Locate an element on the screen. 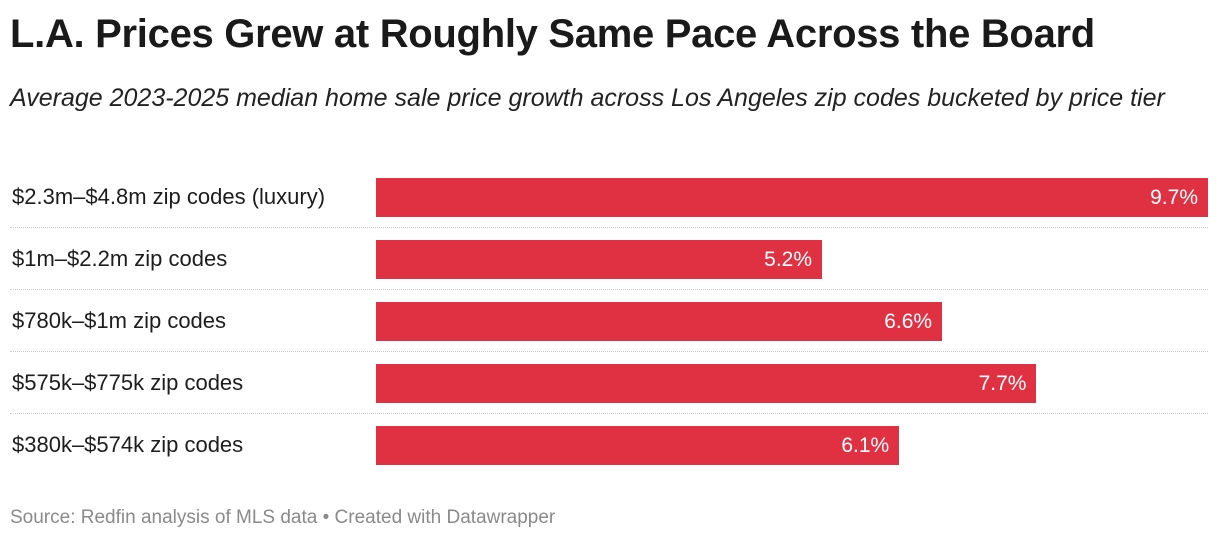  category-label: $1m–$2.2m zip codes is located at coordinates (120, 258).